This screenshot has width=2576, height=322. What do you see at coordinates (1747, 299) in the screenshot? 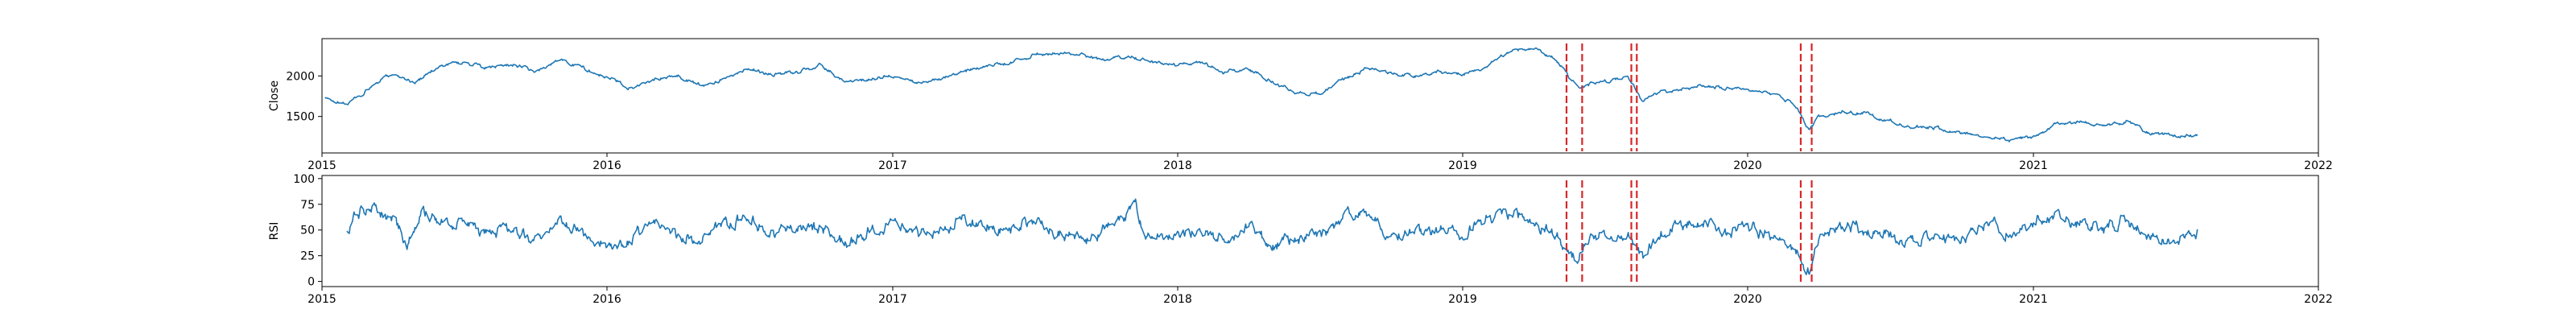
I see `rsi-x-tick-label-5: 2020` at bounding box center [1747, 299].